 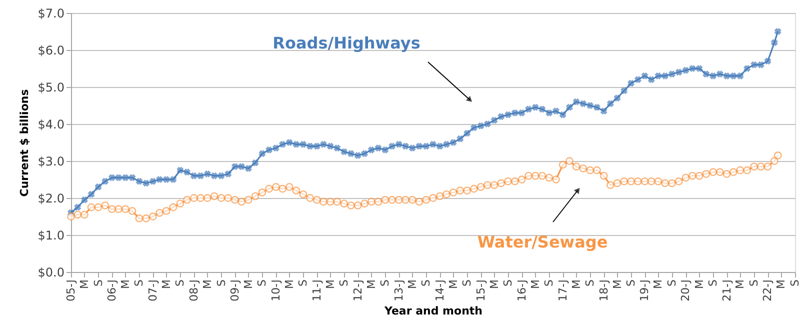 What do you see at coordinates (153, 291) in the screenshot?
I see `x-tick-label: 07-J` at bounding box center [153, 291].